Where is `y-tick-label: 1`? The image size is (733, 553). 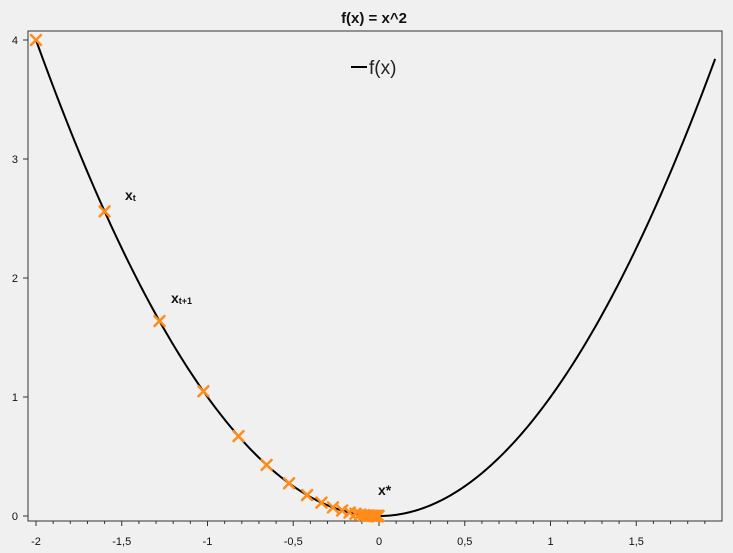
y-tick-label: 1 is located at coordinates (15, 398).